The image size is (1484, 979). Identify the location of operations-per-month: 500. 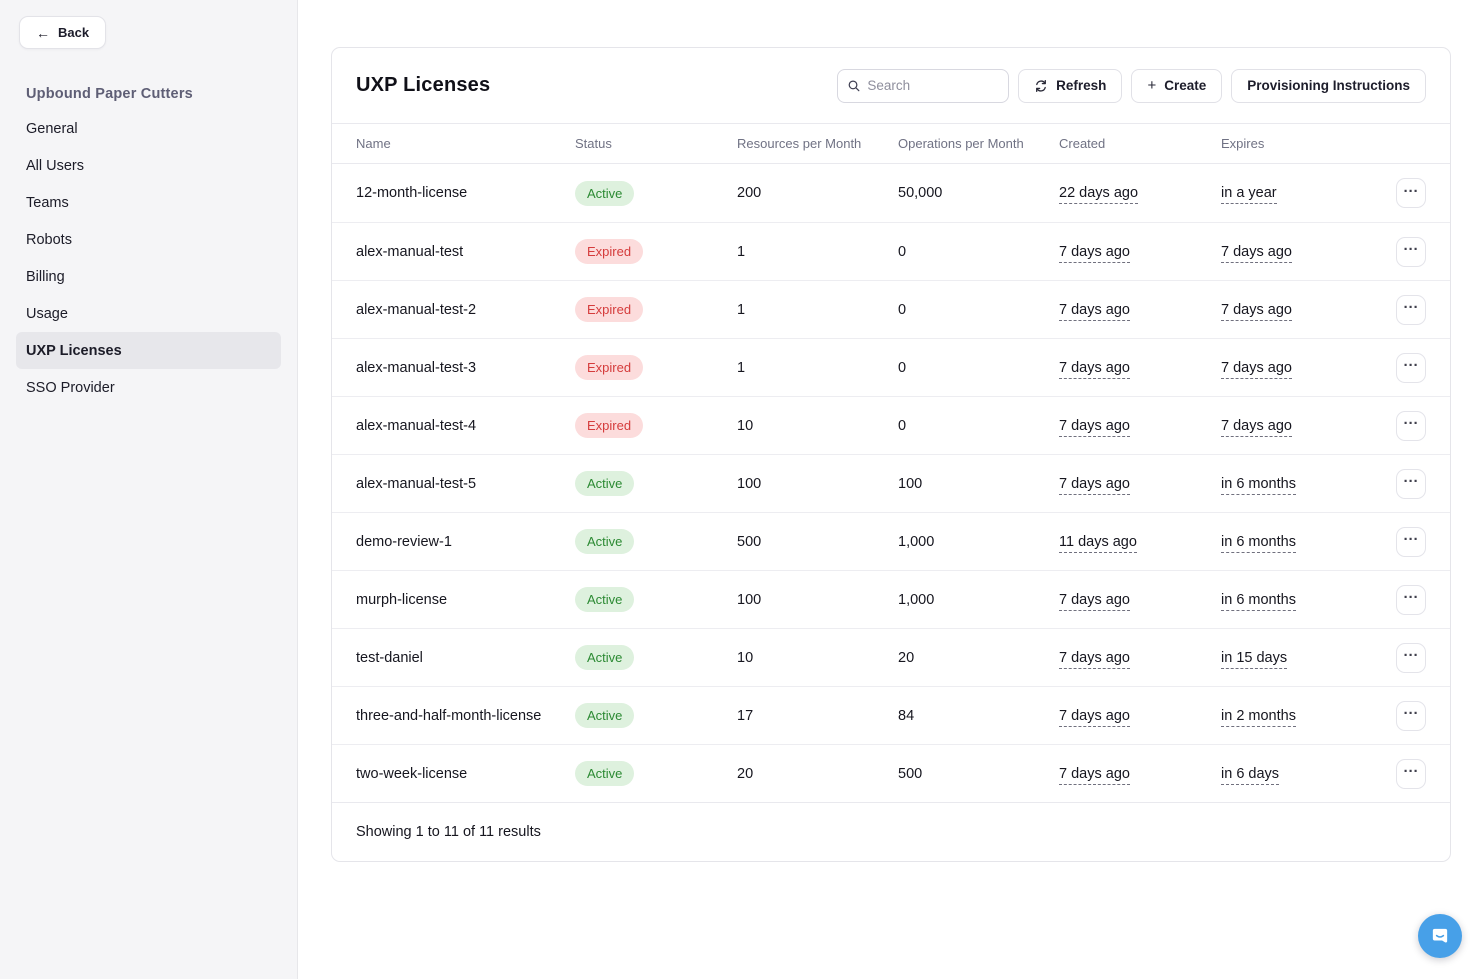
(910, 773).